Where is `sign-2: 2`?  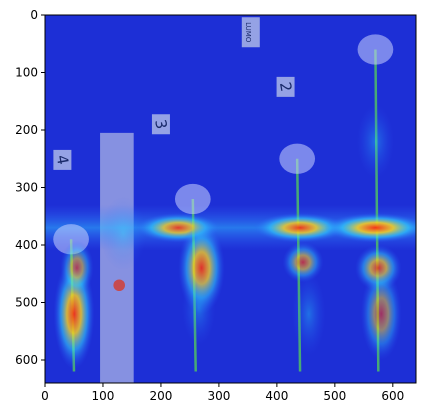 sign-2: 2 is located at coordinates (285, 86).